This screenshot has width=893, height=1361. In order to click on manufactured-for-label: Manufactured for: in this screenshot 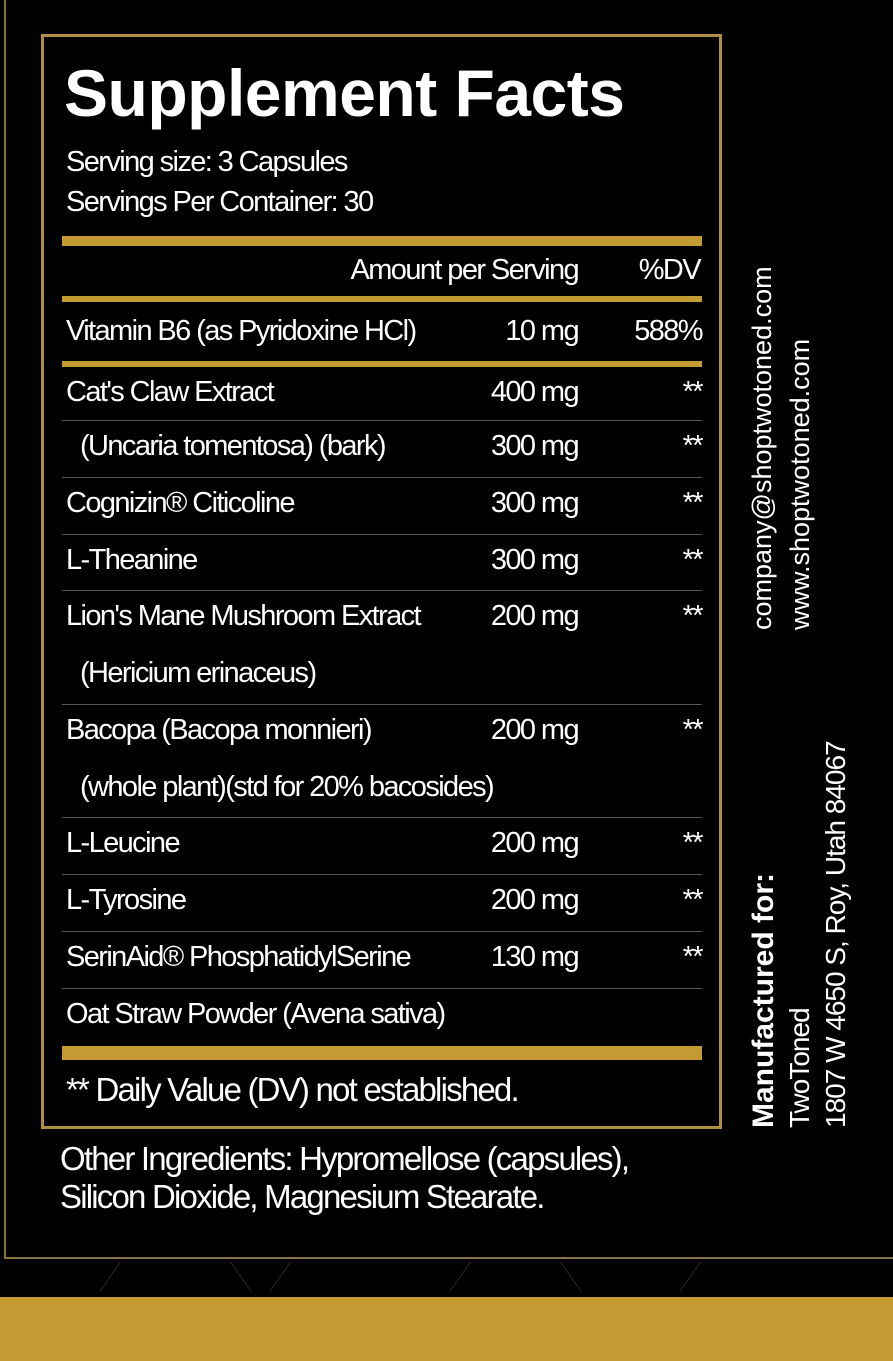, I will do `click(763, 1000)`.